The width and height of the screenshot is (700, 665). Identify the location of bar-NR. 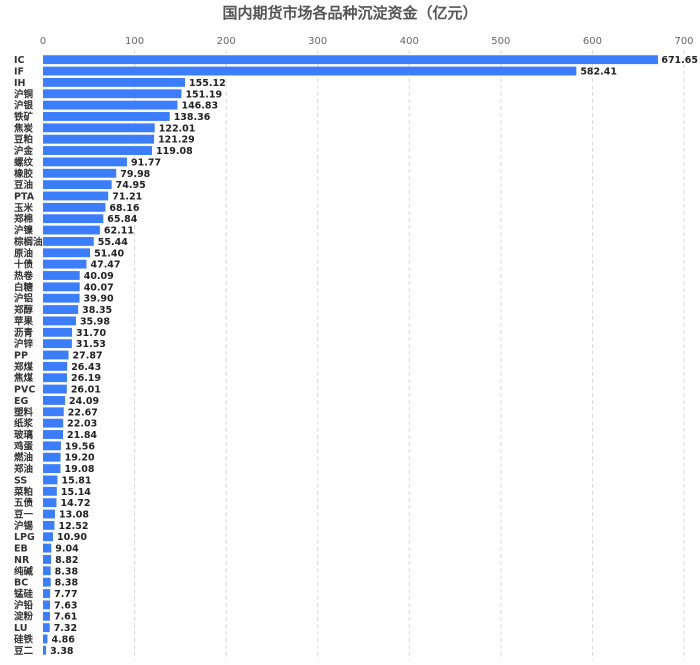
(47, 559).